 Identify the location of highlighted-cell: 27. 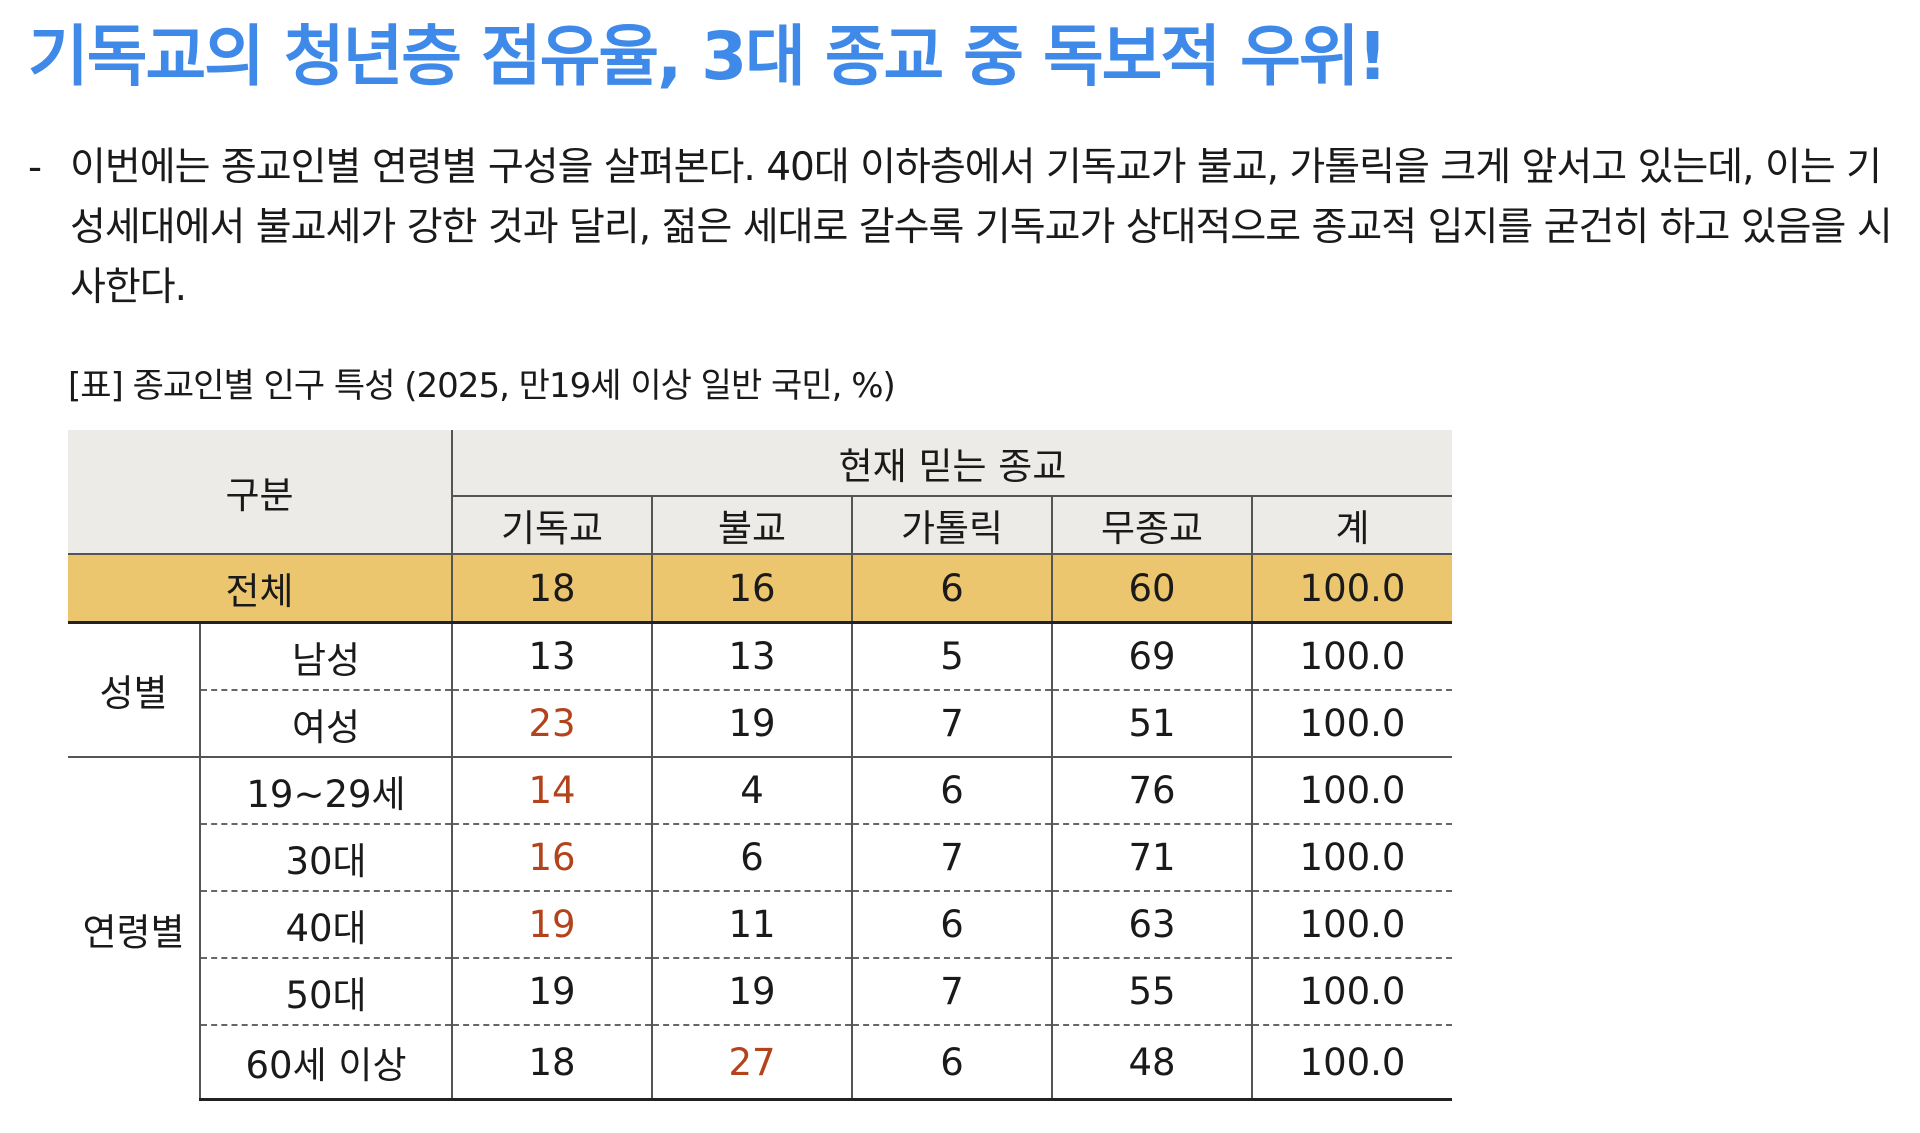
(751, 1062).